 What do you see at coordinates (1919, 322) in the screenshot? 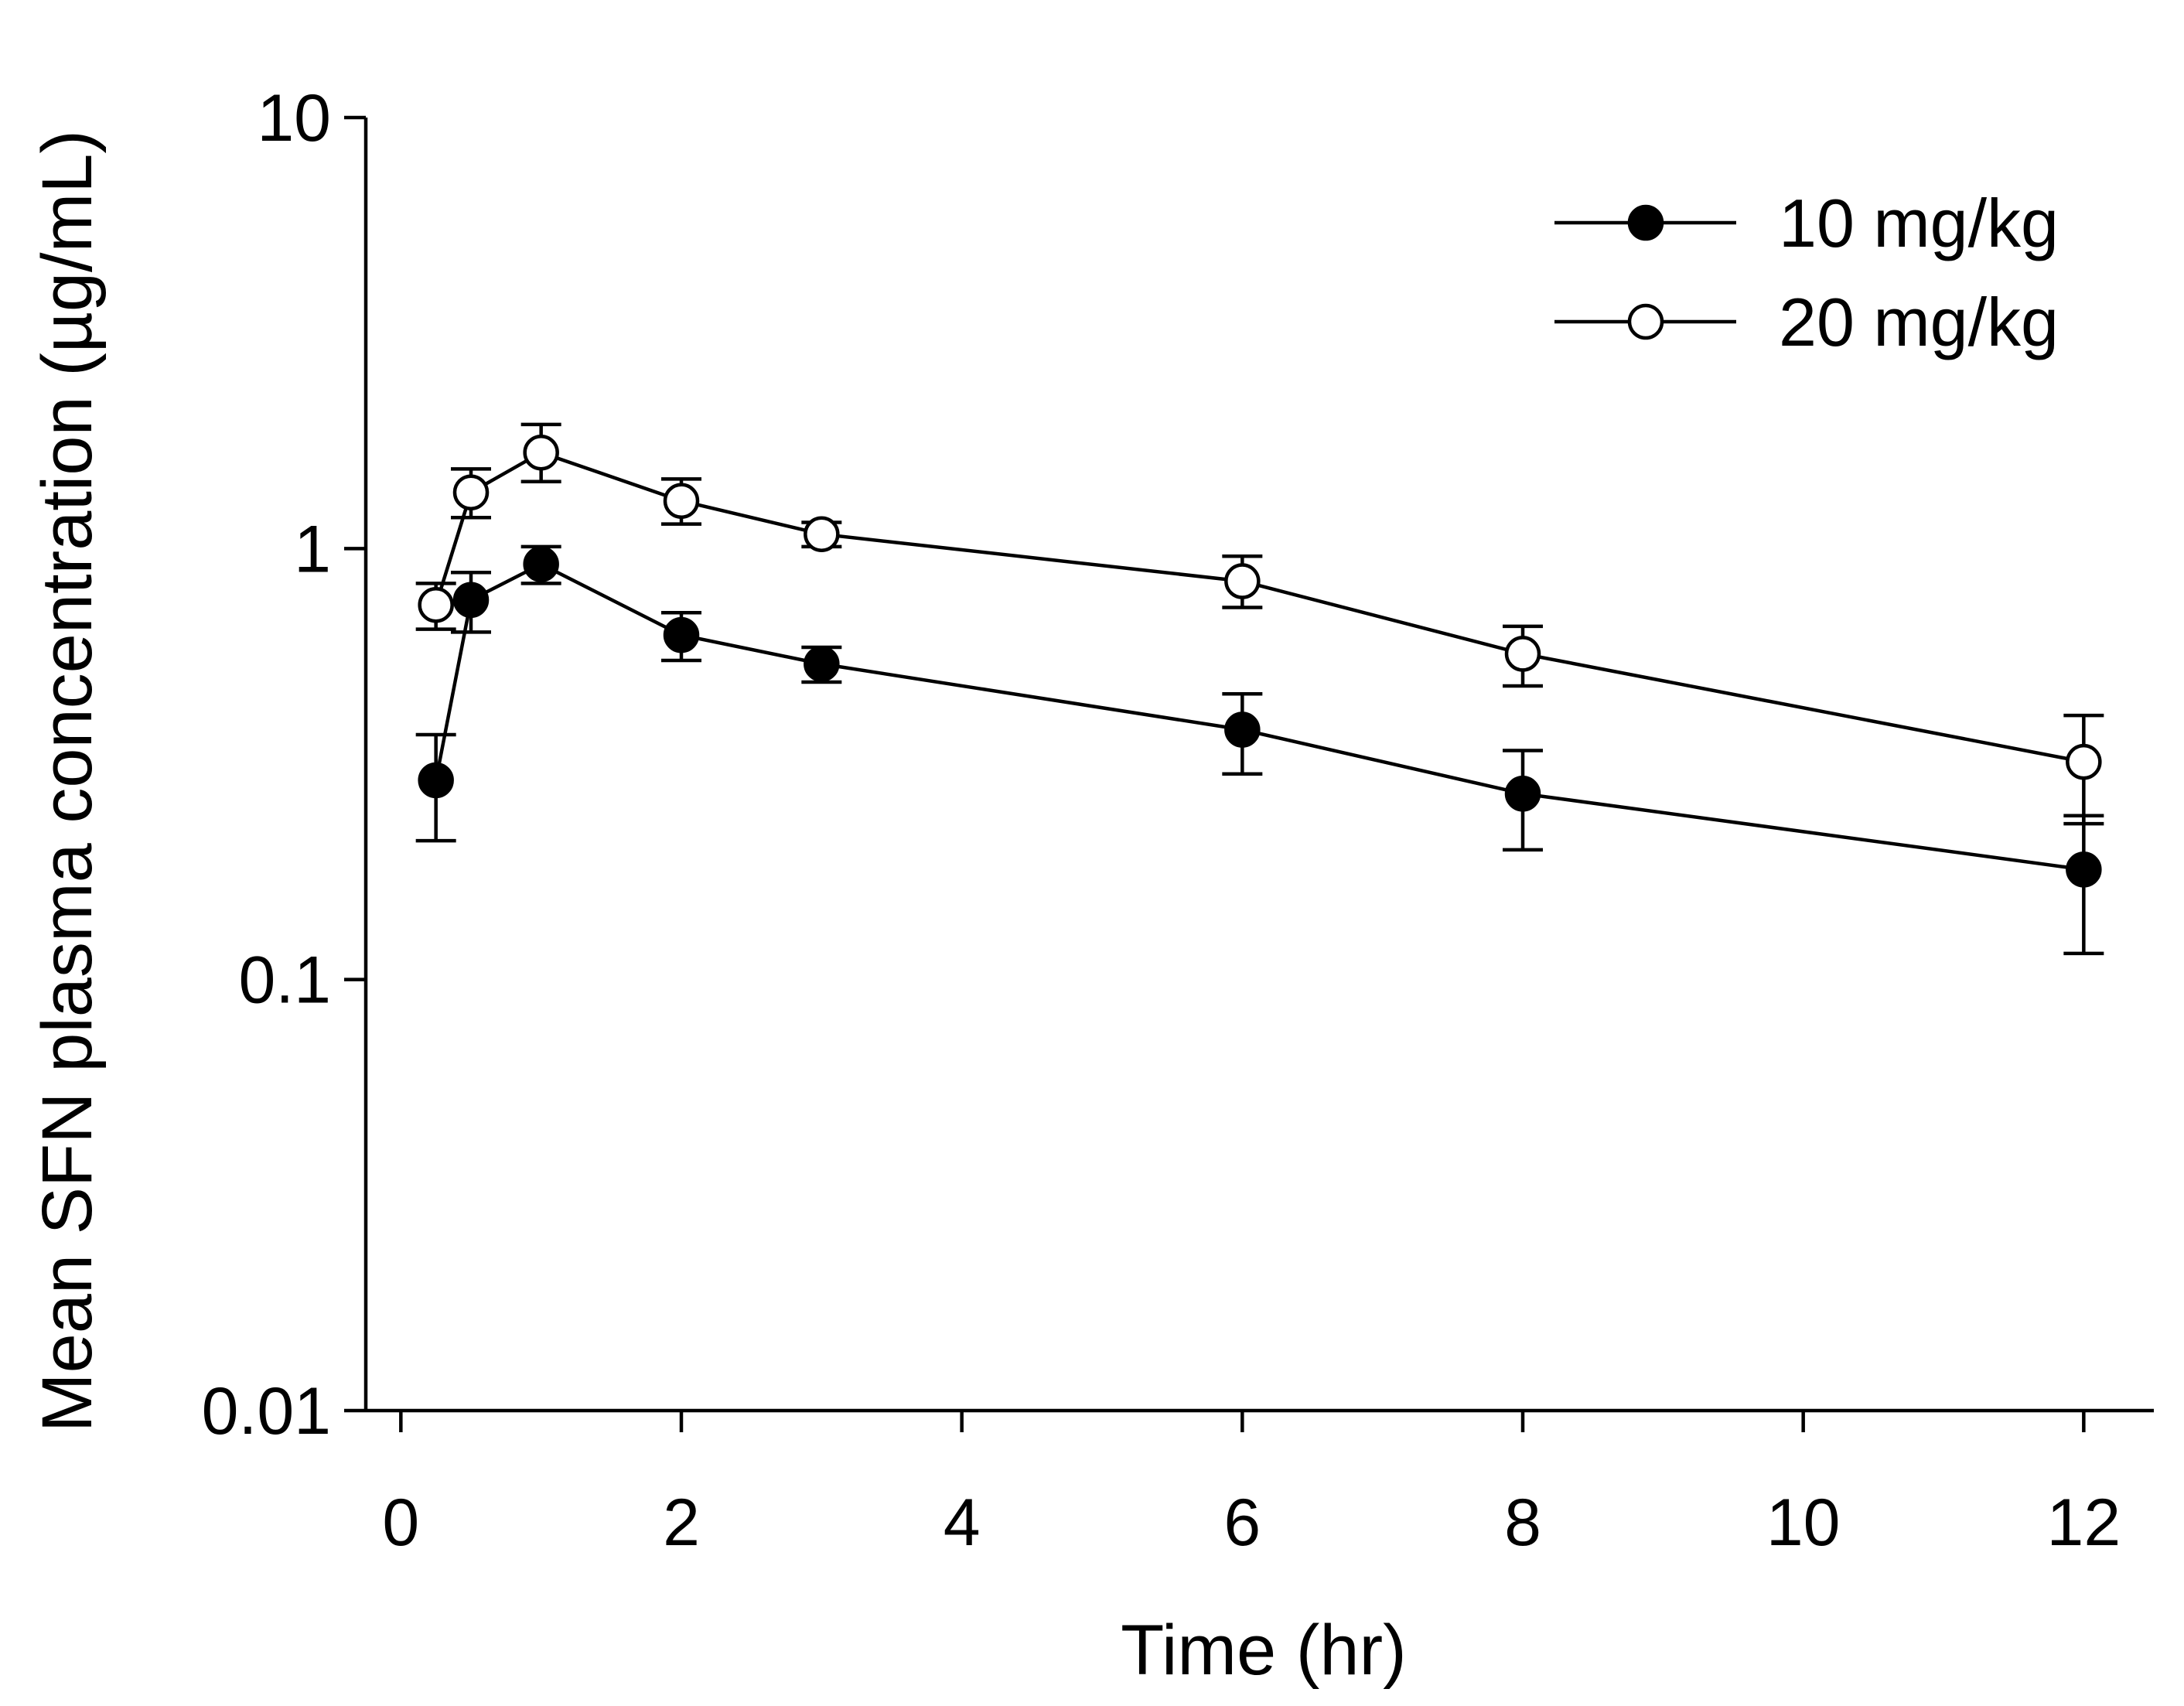
I see `legend-label-20-mg-kg: 20 mg/kg` at bounding box center [1919, 322].